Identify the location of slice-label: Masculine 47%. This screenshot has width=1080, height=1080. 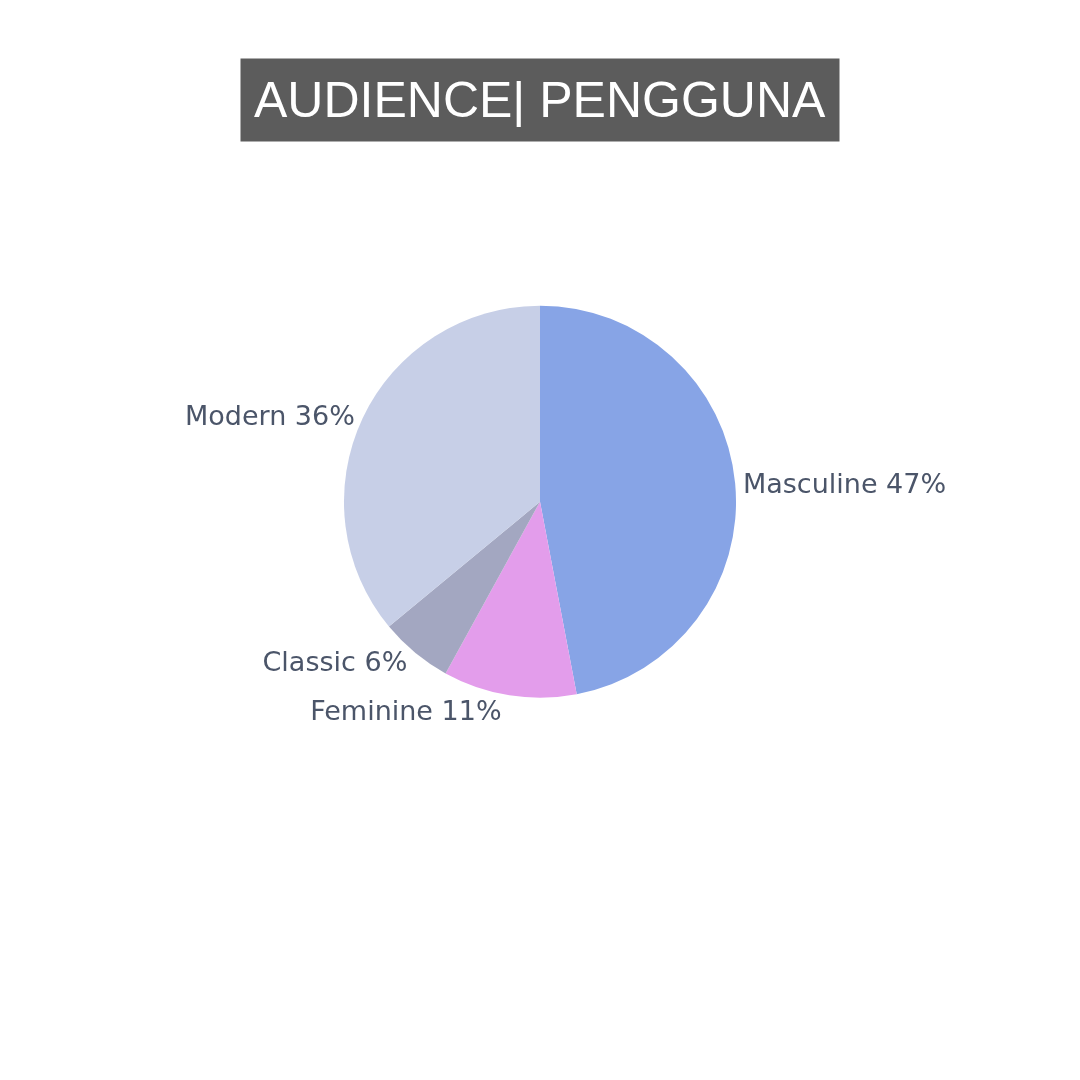
(844, 483).